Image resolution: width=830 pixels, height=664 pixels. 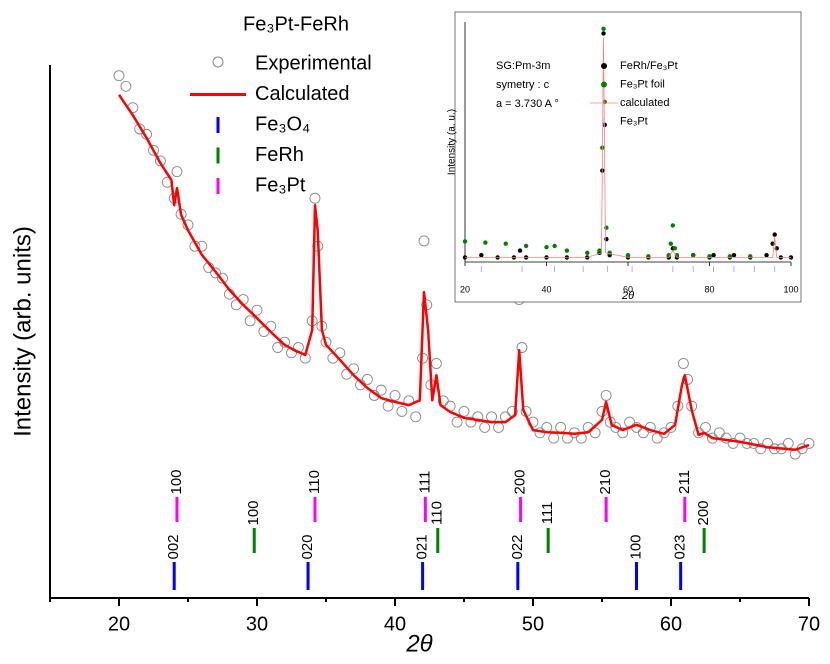 I want to click on x-axis-label: 2θ, so click(x=418, y=643).